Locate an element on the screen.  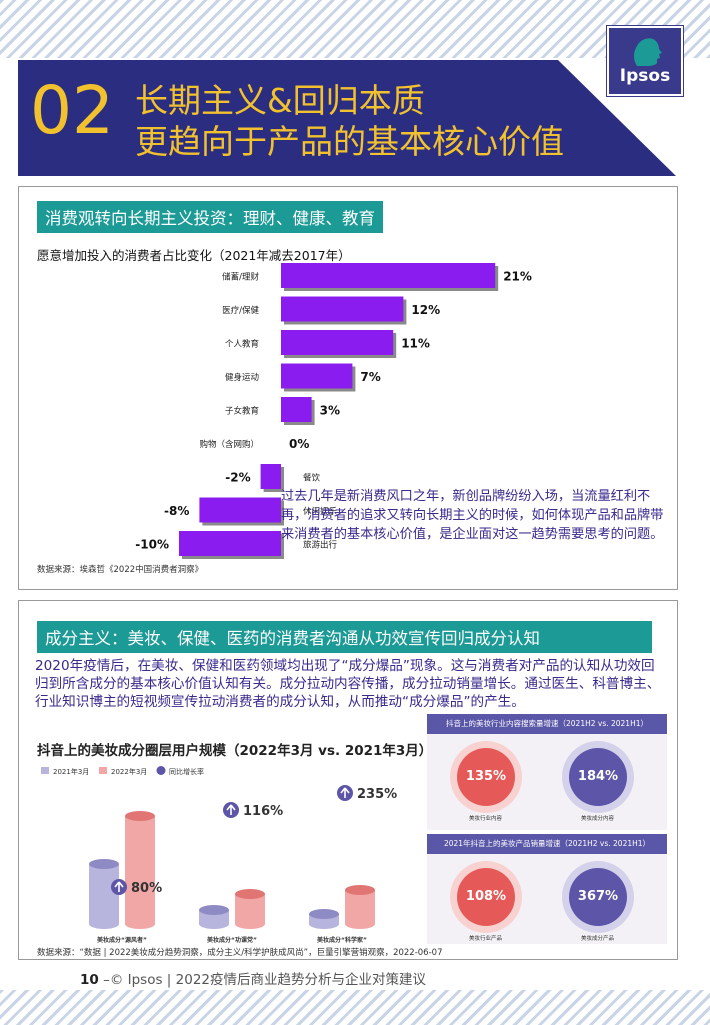
legend-growth-icon is located at coordinates (161, 770).